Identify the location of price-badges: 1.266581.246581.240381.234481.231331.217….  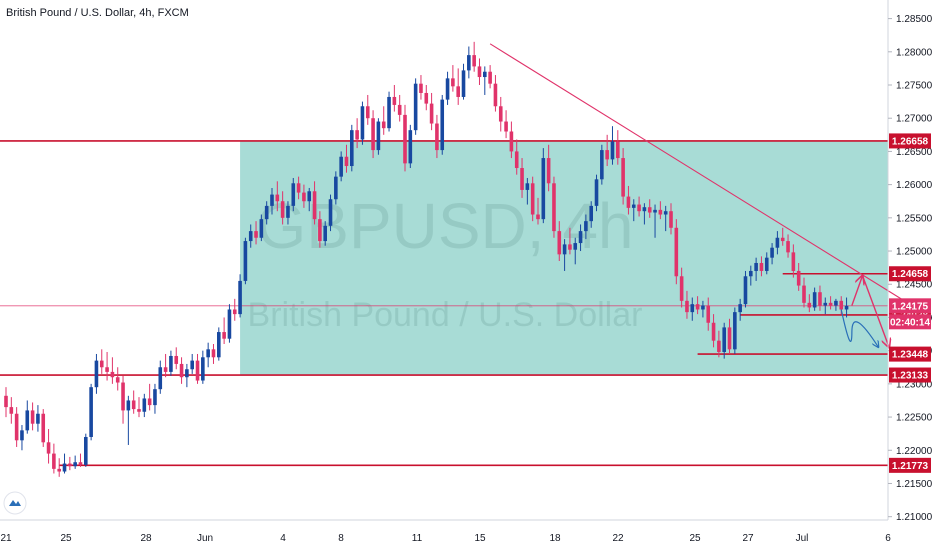
(910, 303).